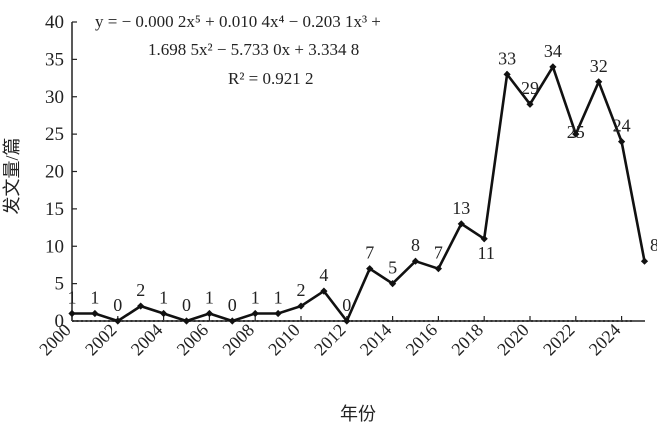 Image resolution: width=657 pixels, height=432 pixels. I want to click on data-label: 32, so click(599, 66).